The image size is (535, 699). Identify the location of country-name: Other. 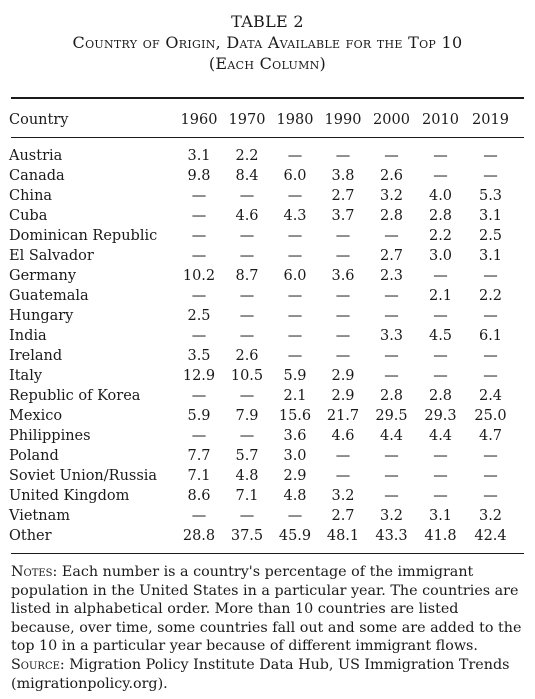
(30, 536).